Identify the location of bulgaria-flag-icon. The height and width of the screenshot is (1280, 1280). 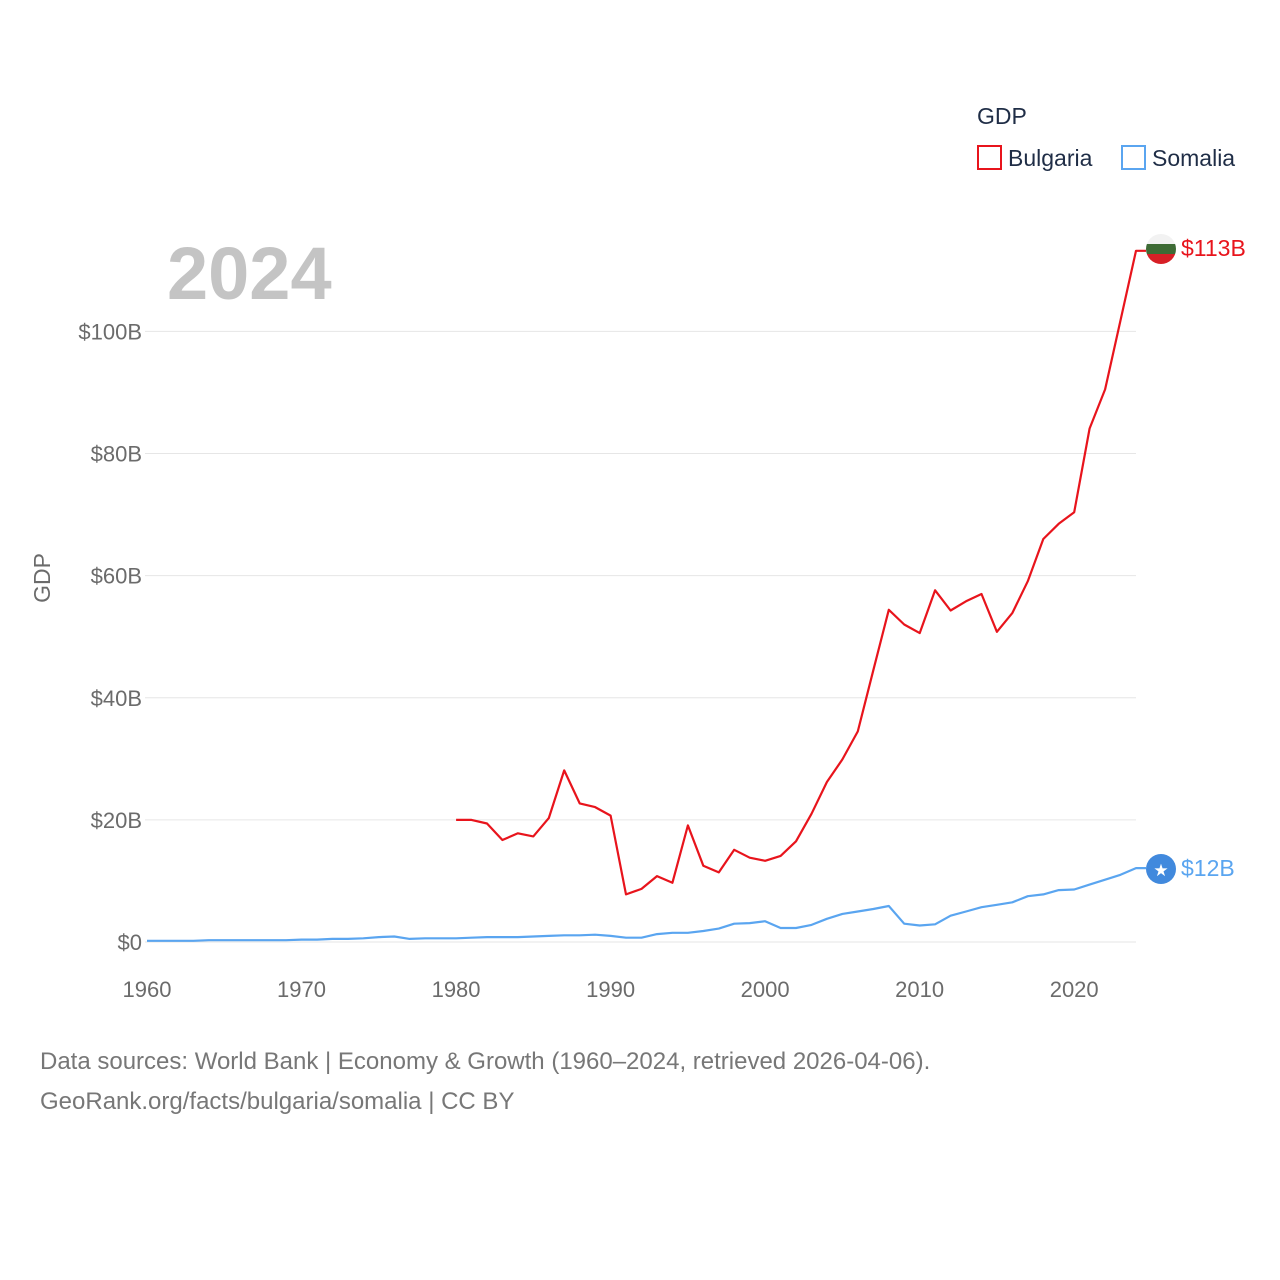
(1161, 249).